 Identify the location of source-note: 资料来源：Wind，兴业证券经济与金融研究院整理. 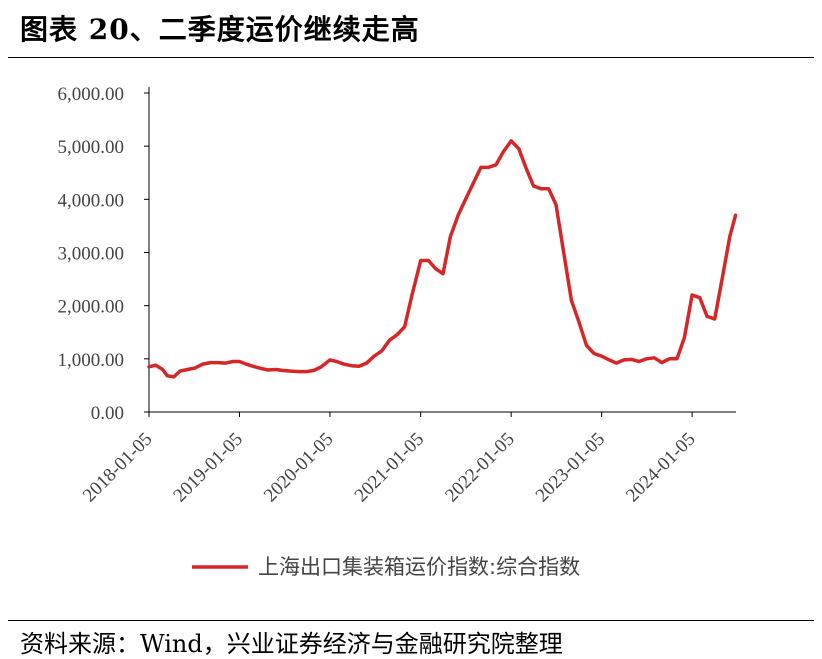
(291, 644).